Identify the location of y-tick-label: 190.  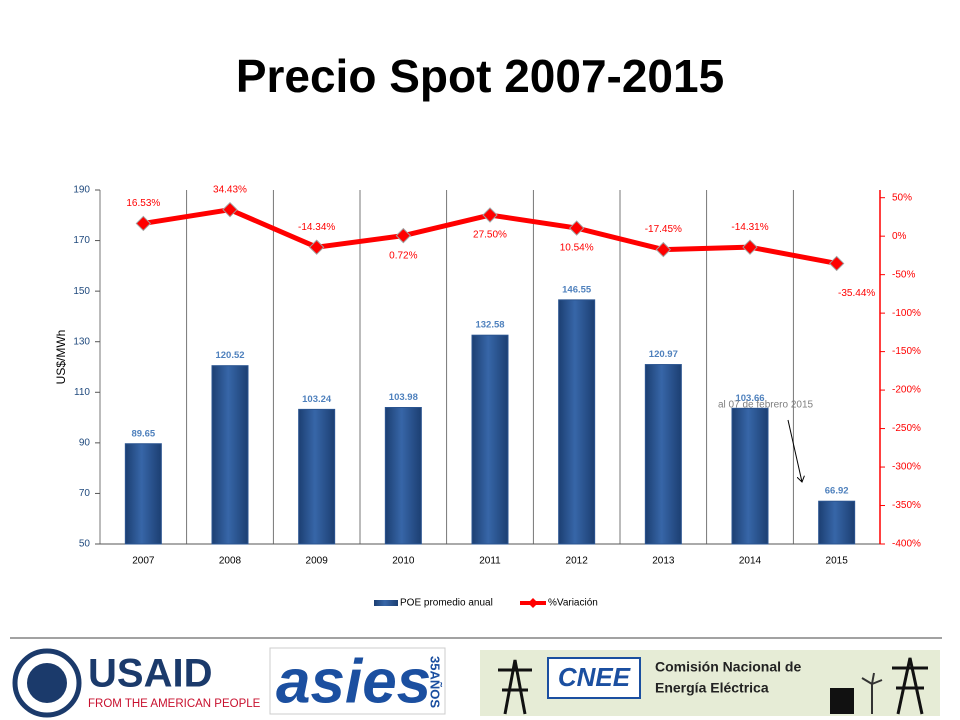
(81, 190).